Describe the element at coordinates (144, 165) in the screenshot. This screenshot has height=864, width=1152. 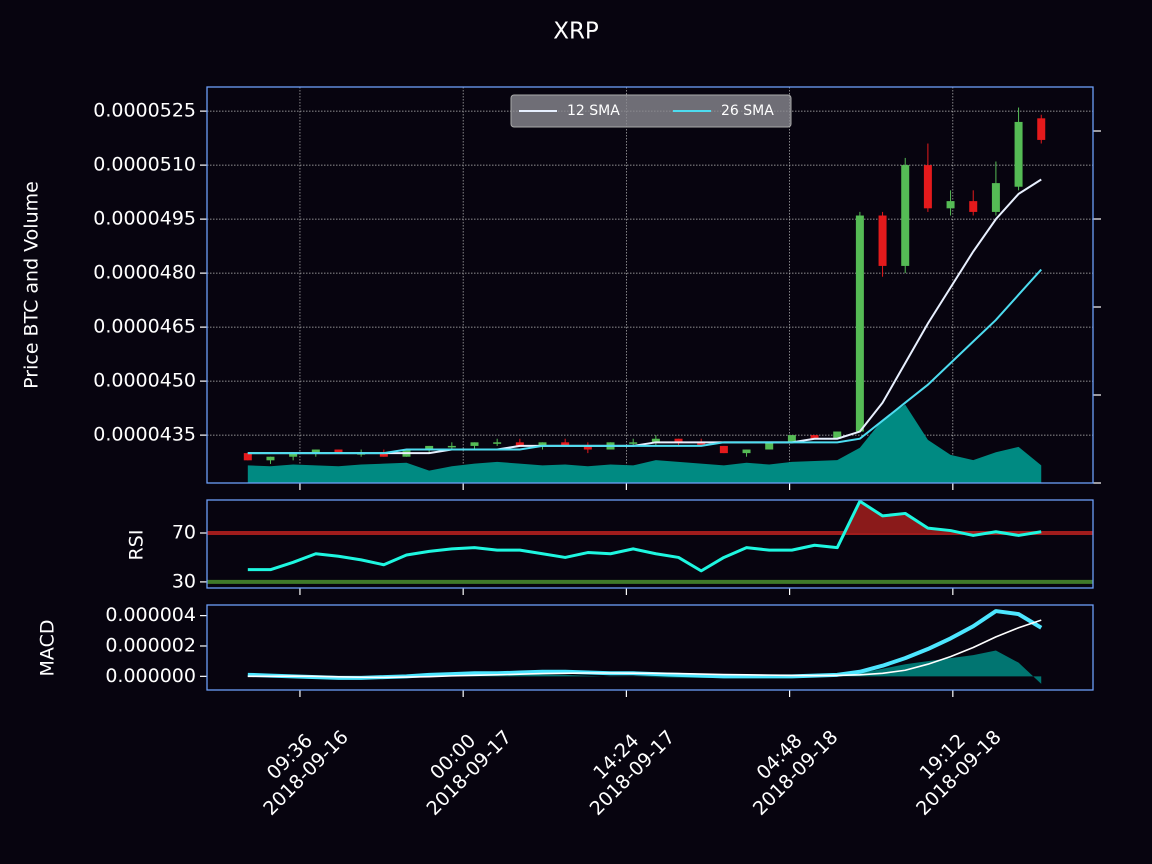
I see `y-tick-label: 0.0000510` at that location.